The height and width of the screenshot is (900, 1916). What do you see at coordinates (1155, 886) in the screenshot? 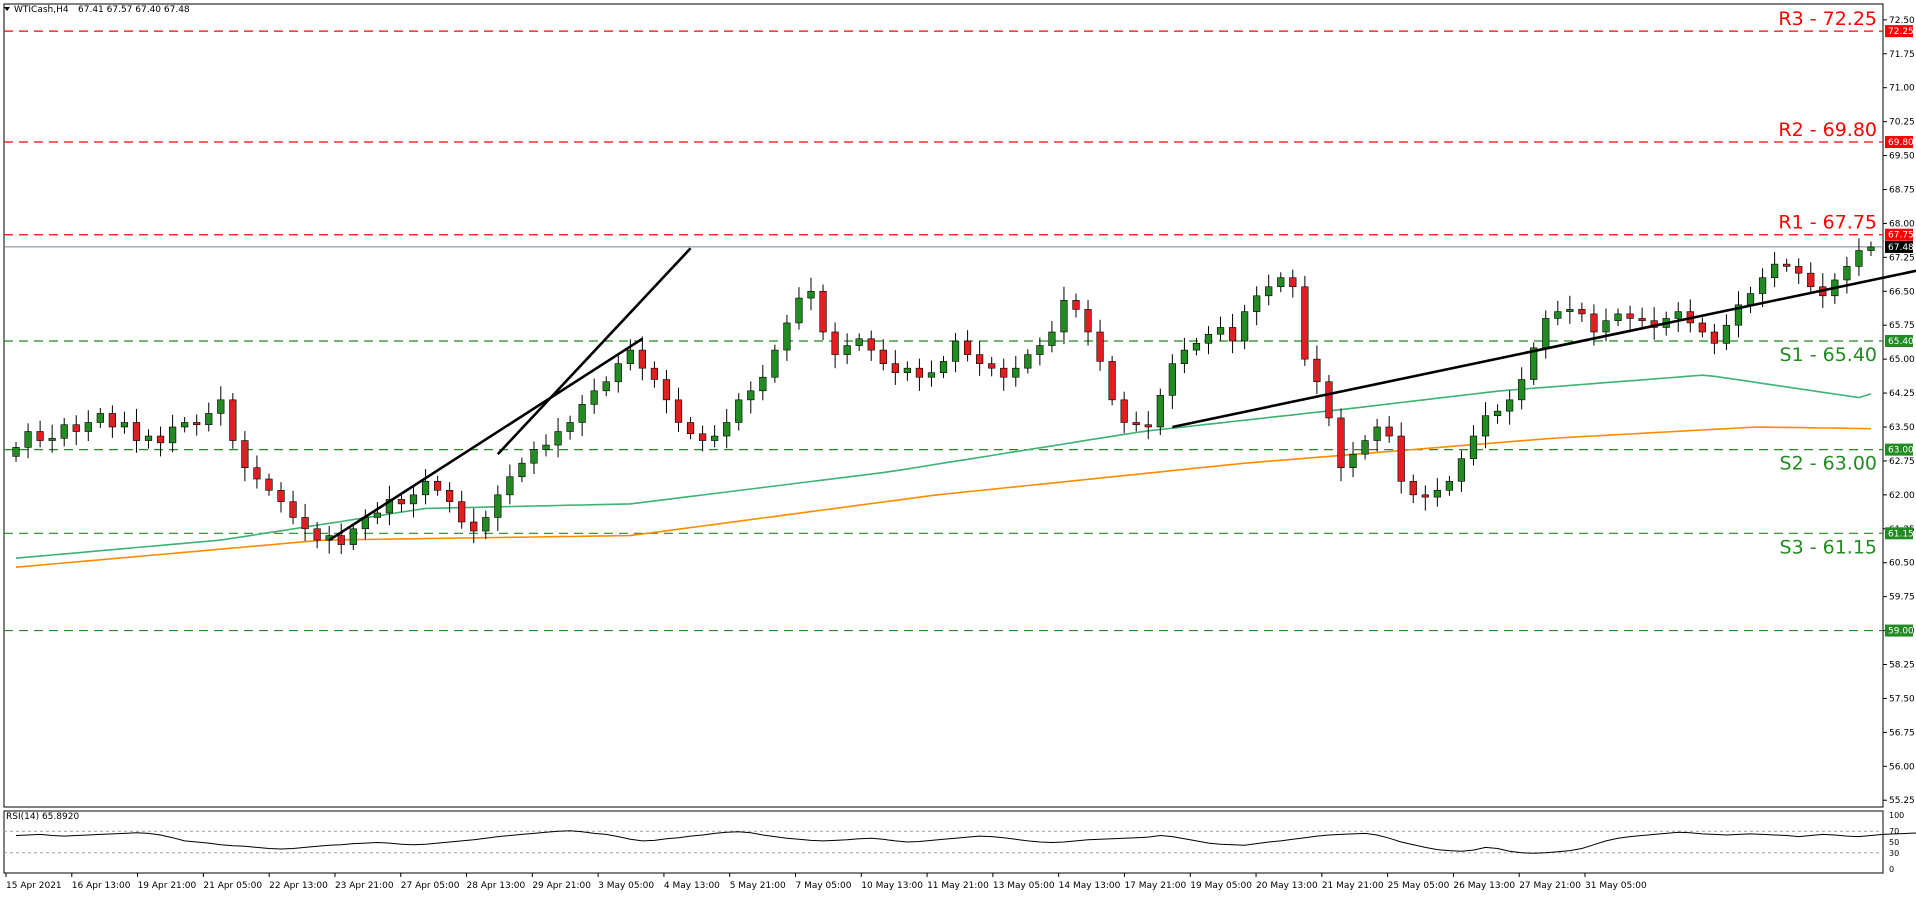
I see `x-tick-label: 17 May 21:00` at bounding box center [1155, 886].